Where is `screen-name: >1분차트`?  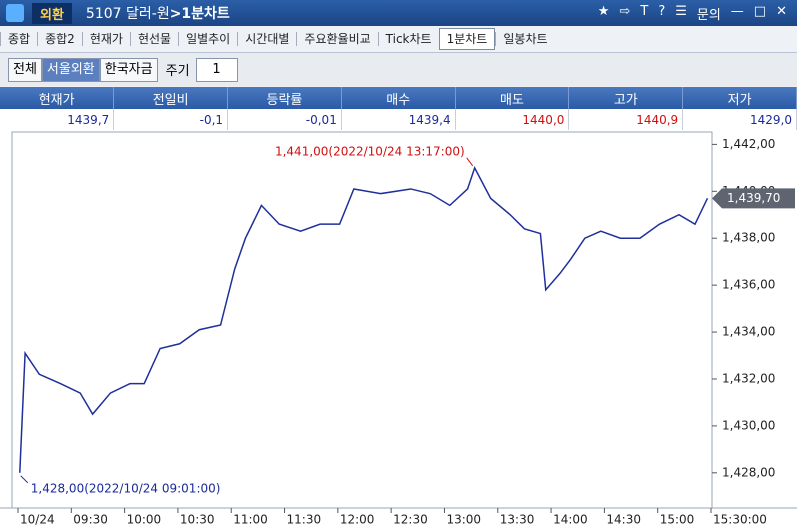 screen-name: >1분차트 is located at coordinates (199, 14).